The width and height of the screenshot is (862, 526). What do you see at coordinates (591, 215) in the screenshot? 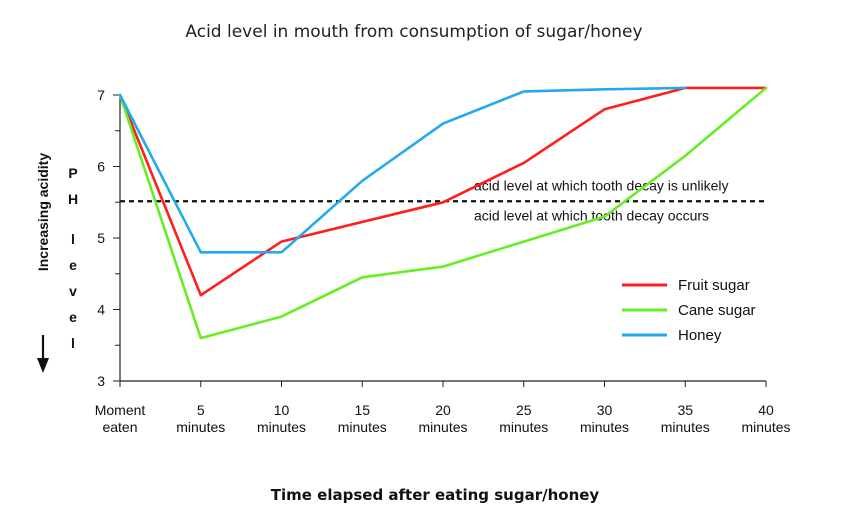
I see `threshold-label-below: acid level at which tooth decay occurs` at bounding box center [591, 215].